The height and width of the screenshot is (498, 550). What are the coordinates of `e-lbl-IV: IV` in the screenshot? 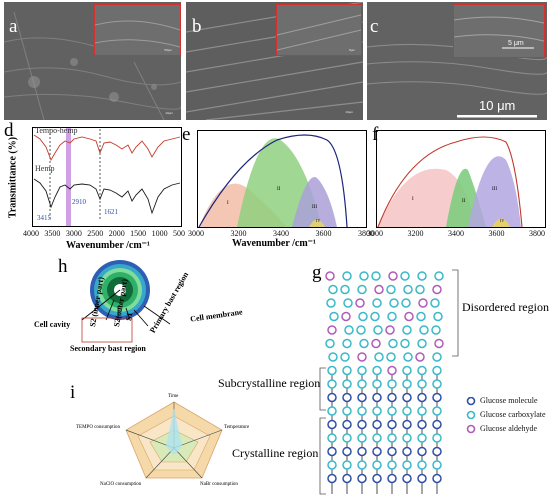 It's located at (318, 220).